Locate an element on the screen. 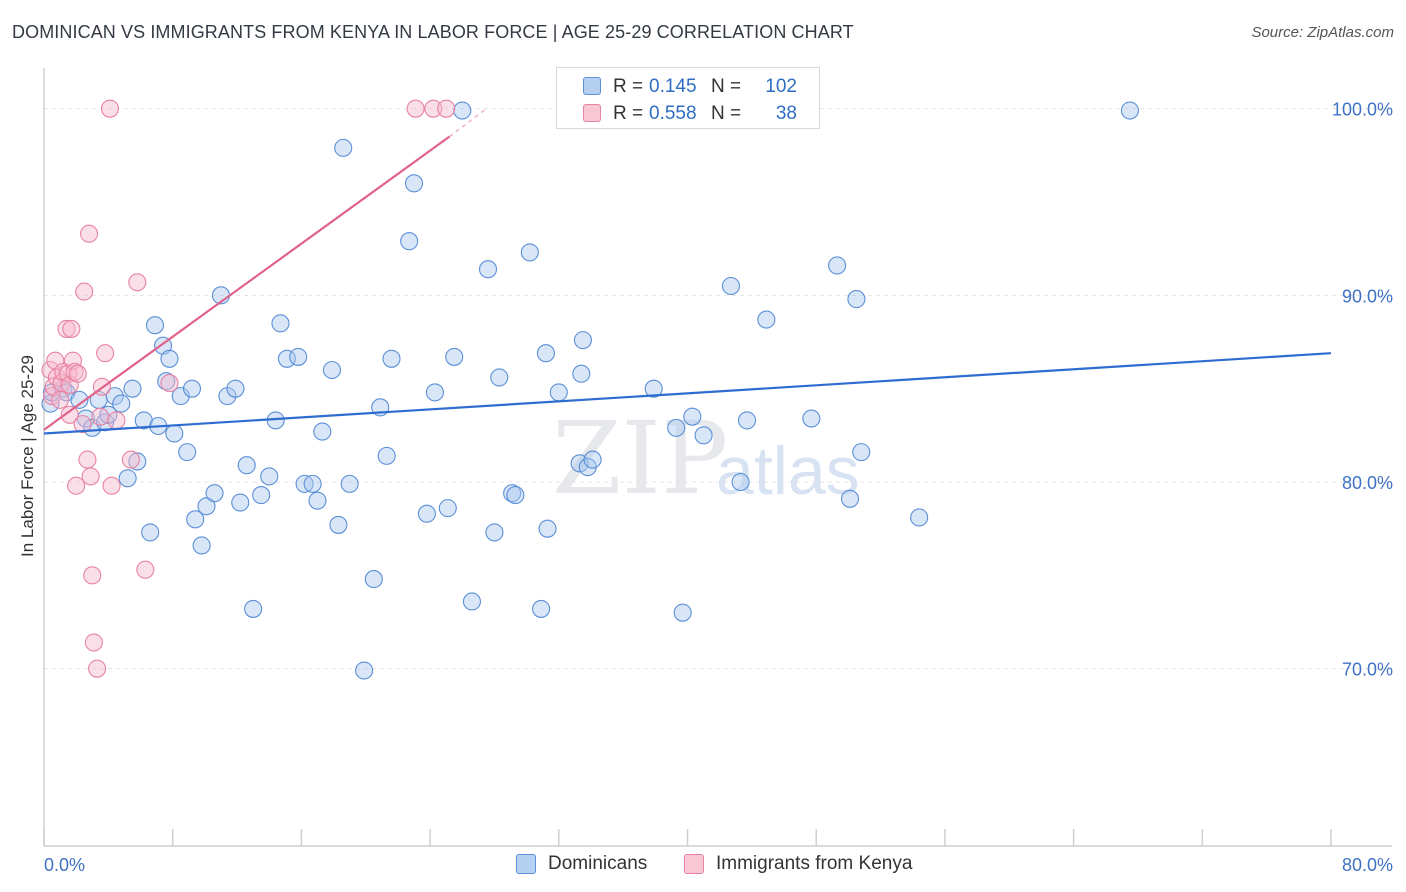 The width and height of the screenshot is (1406, 892). dominicans-swatch is located at coordinates (592, 86).